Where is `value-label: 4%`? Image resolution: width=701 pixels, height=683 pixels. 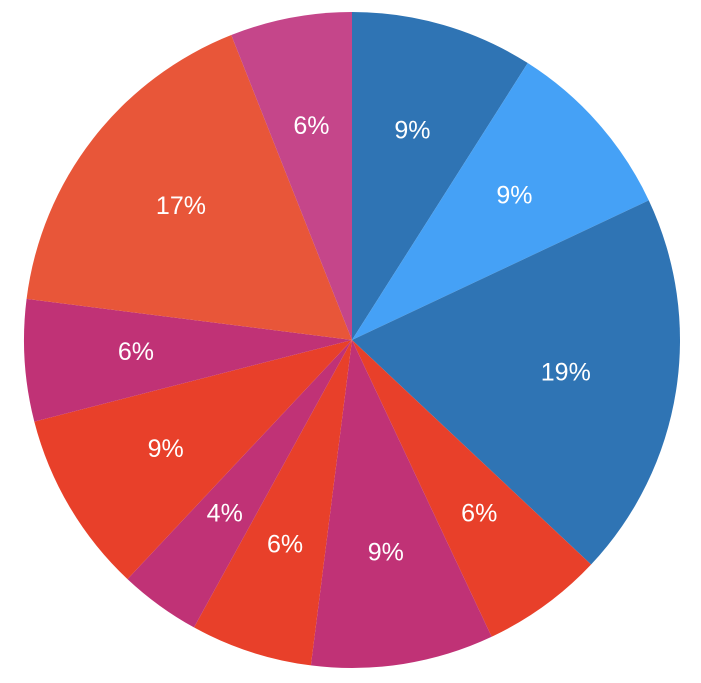
value-label: 4% is located at coordinates (225, 514).